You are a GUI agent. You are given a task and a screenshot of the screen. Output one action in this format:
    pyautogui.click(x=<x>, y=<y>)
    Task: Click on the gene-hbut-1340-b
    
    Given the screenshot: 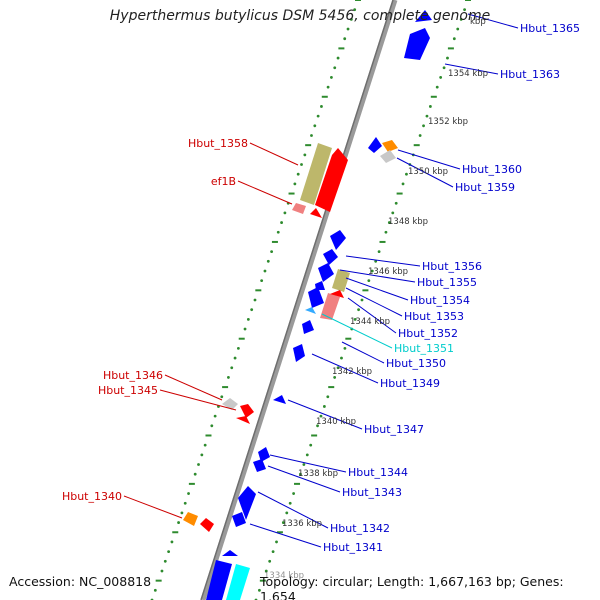 What is the action you would take?
    pyautogui.click(x=207, y=525)
    